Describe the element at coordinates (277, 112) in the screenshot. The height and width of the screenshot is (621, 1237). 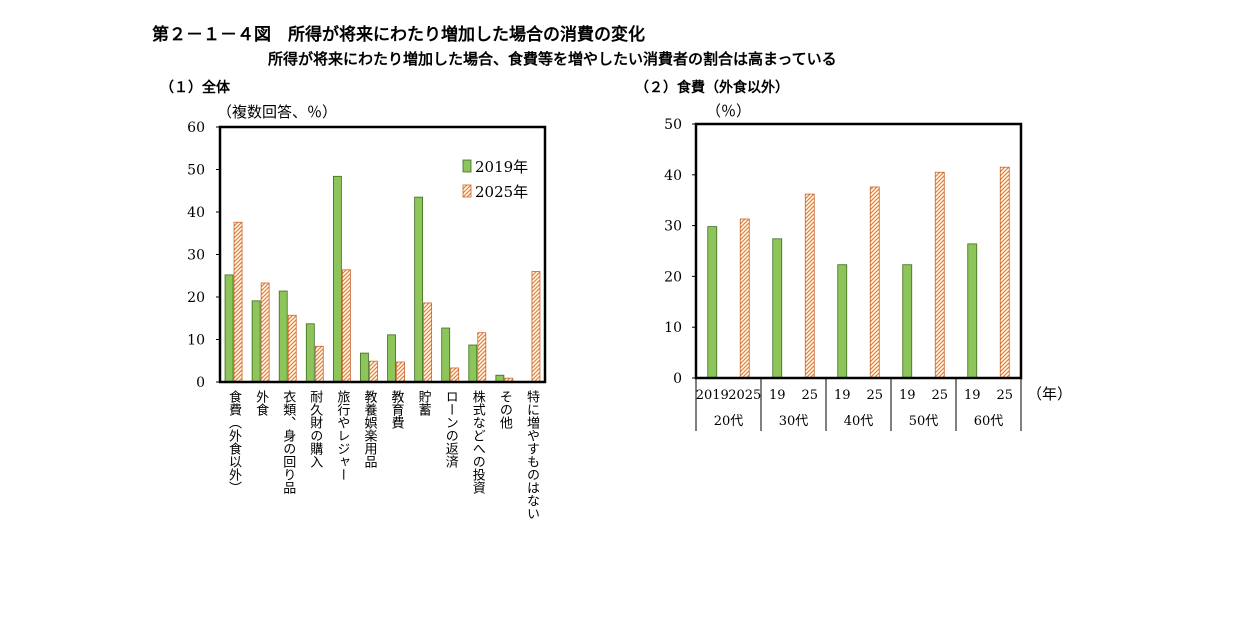
I see `y-axis-label: （複数回答、％）` at that location.